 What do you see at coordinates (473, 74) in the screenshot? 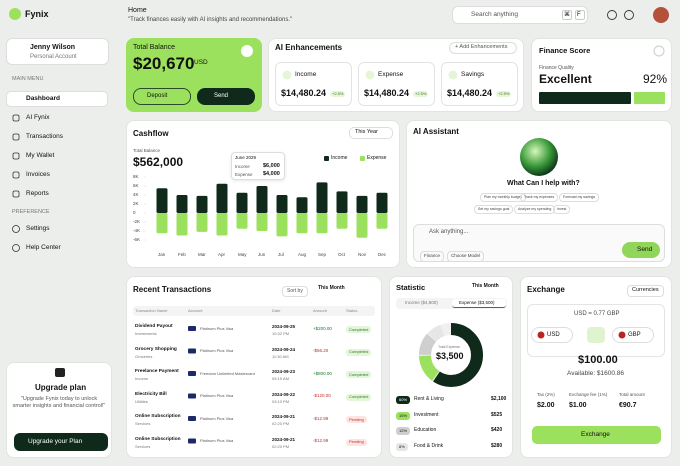
I see `item-label: Savings` at bounding box center [473, 74].